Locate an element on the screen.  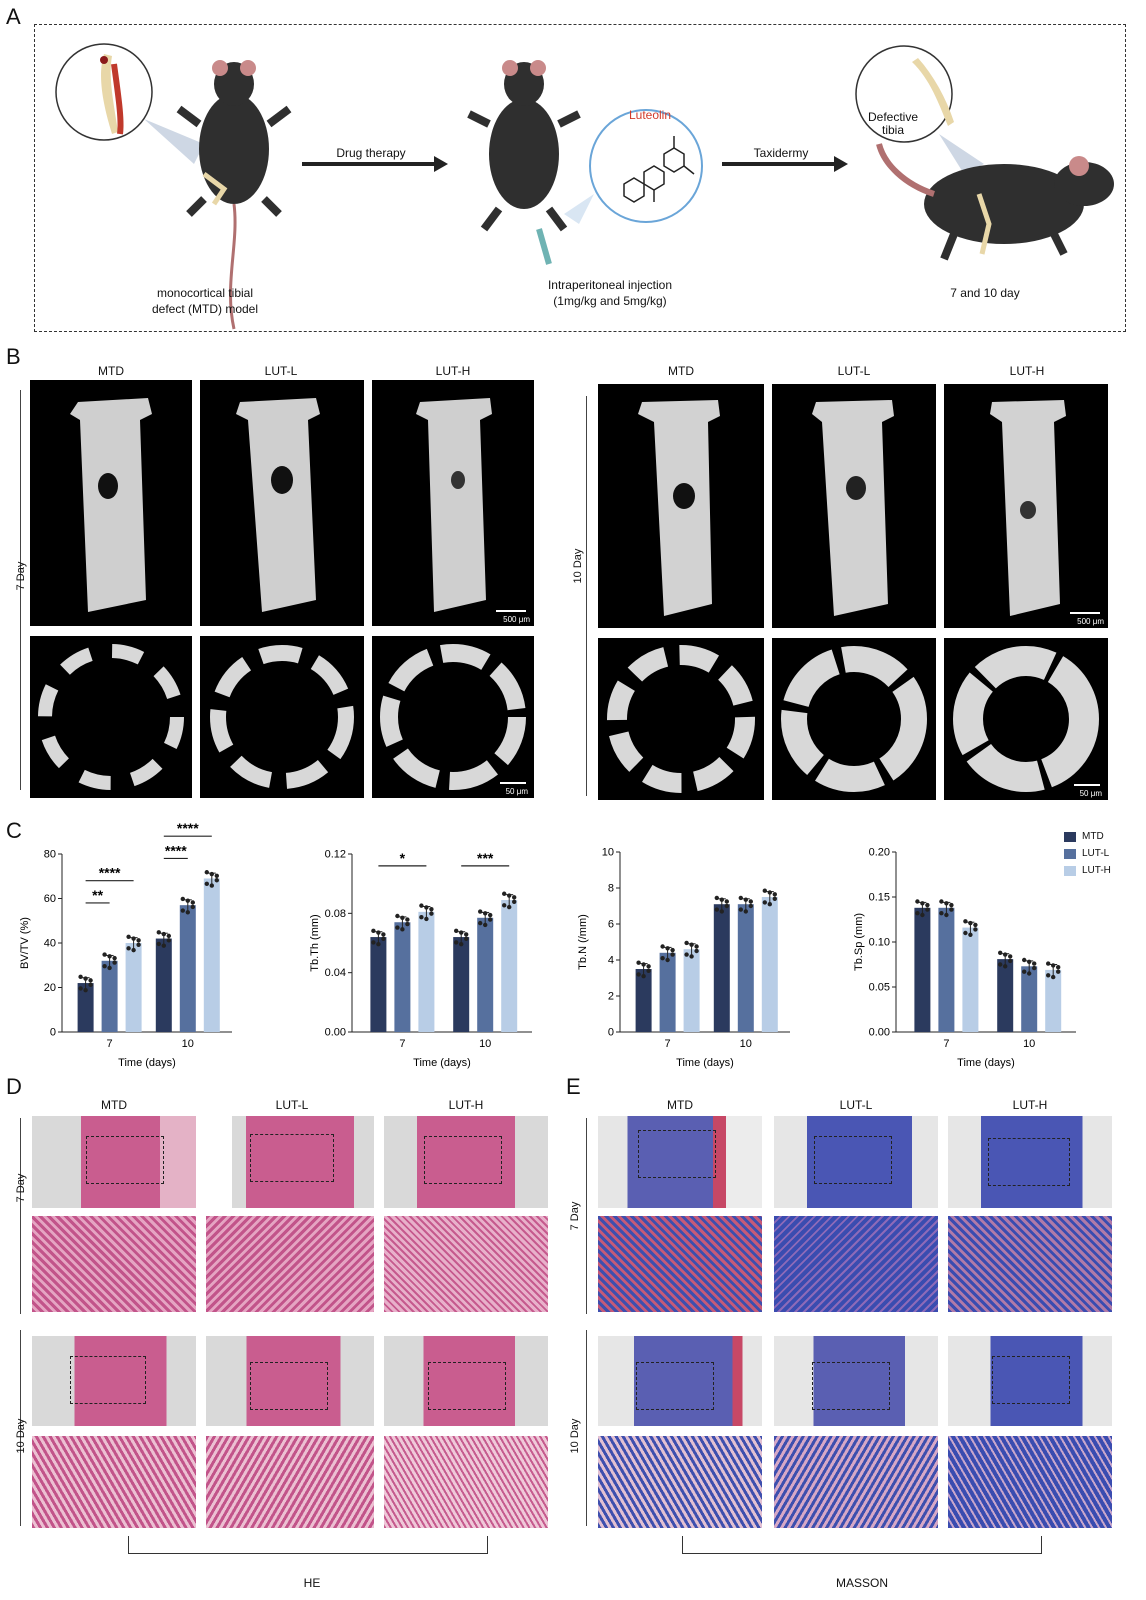
he-group-mtd: MTD is located at coordinates (114, 1105).